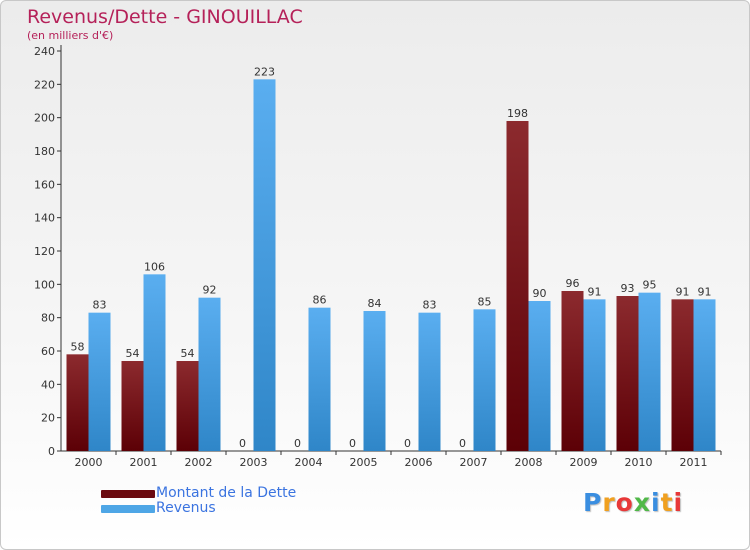 The image size is (750, 550). Describe the element at coordinates (429, 381) in the screenshot. I see `bar-revenus-2006` at that location.